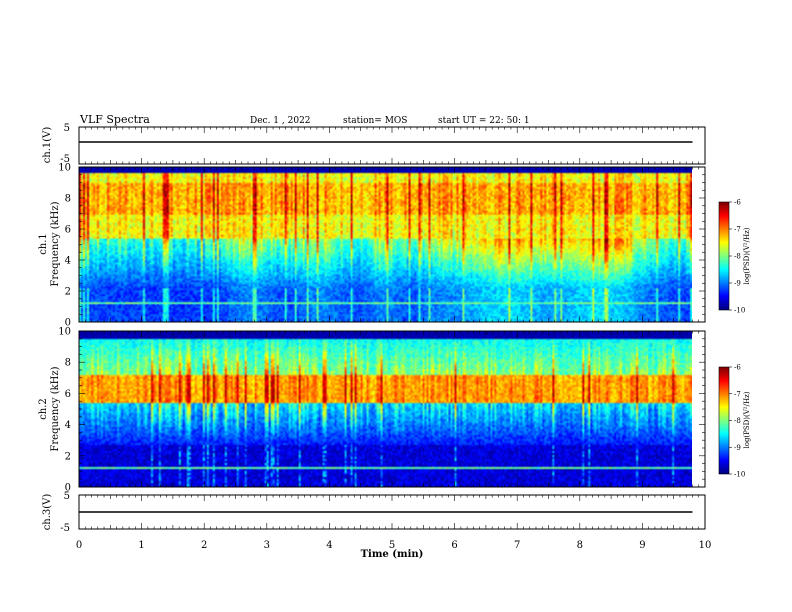 Image resolution: width=792 pixels, height=612 pixels. Describe the element at coordinates (392, 554) in the screenshot. I see `time-axis-label: Time (min)` at that location.